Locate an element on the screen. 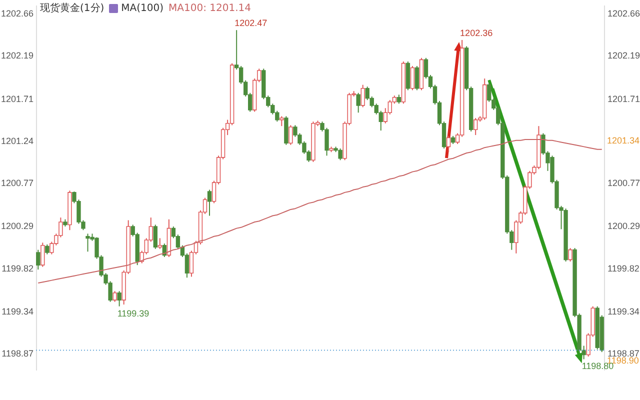 The height and width of the screenshot is (400, 640). y-tick-label: 1199.82 is located at coordinates (18, 268).